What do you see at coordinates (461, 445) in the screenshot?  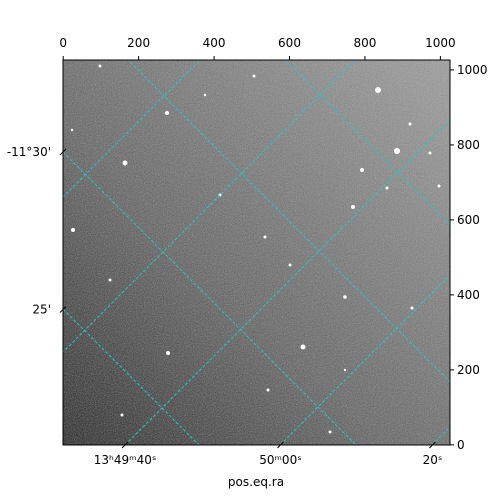 I see `y-tick-label: 0` at bounding box center [461, 445].